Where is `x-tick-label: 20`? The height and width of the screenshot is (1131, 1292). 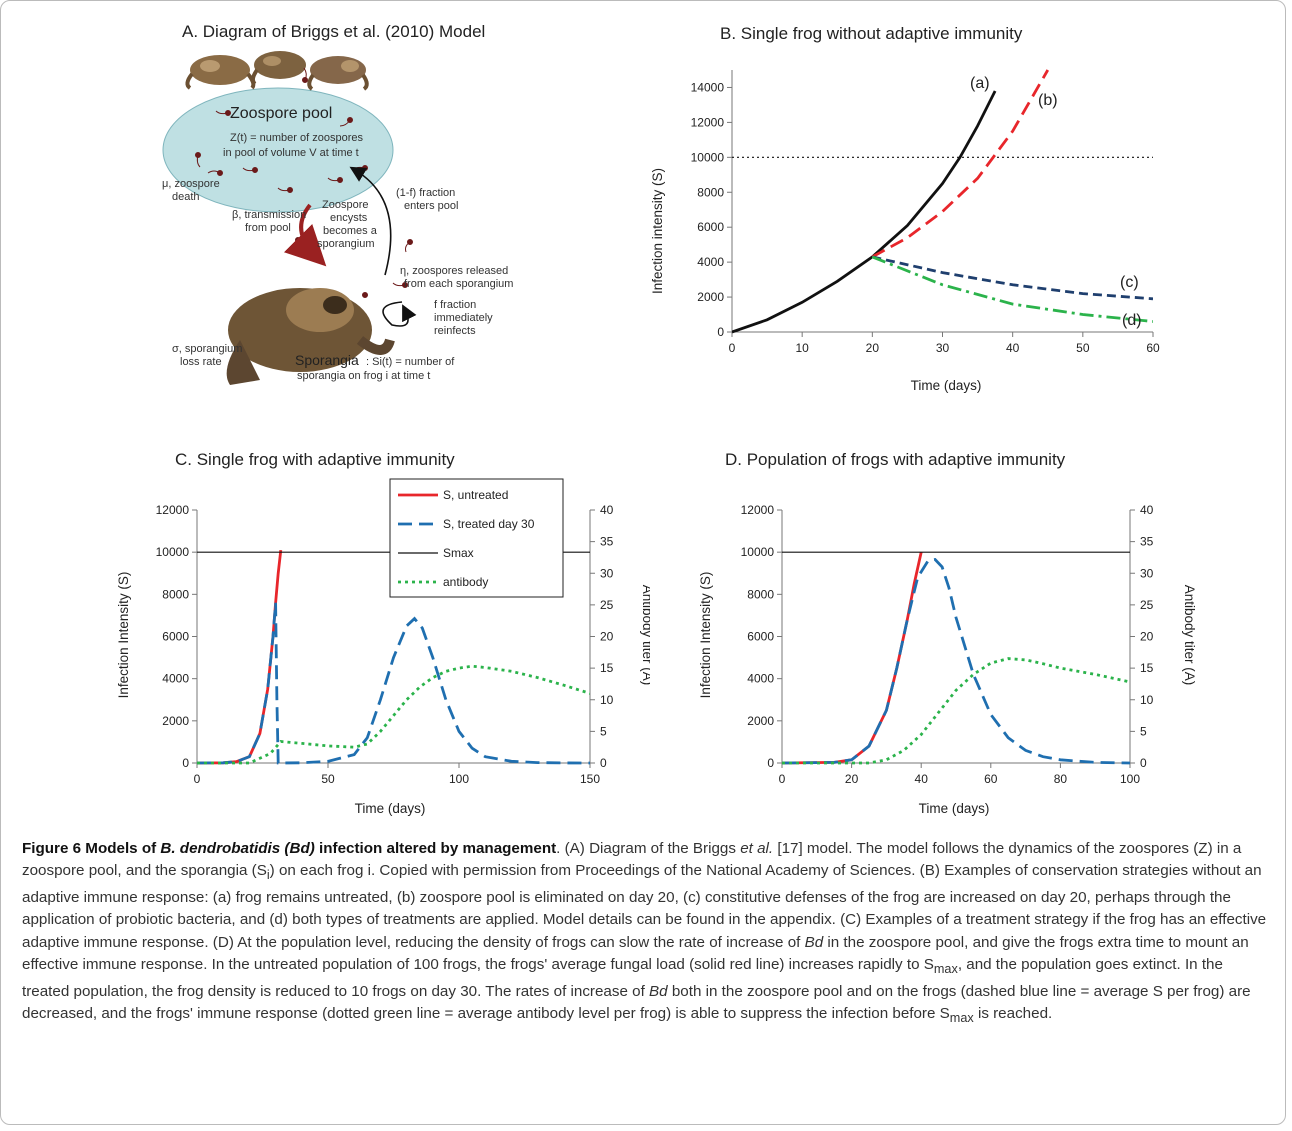
x-tick-label: 20 is located at coordinates (852, 779).